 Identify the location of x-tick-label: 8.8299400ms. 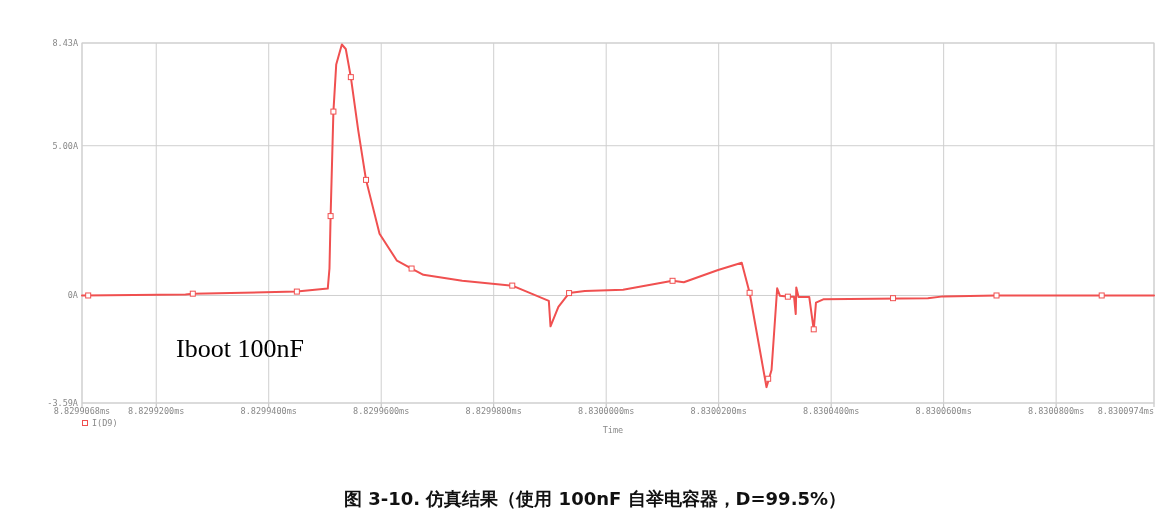
(268, 411).